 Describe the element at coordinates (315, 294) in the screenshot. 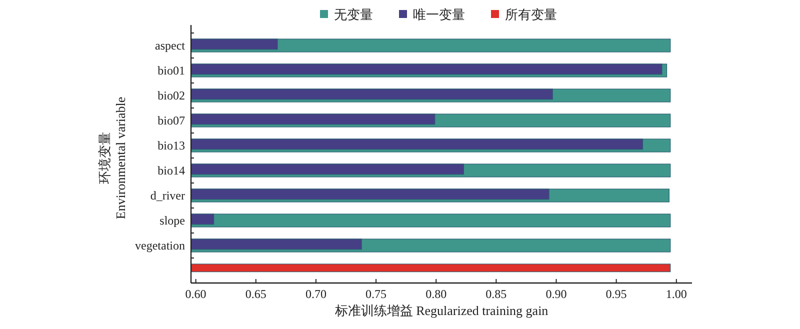

I see `x-tick-label: 0.70` at that location.